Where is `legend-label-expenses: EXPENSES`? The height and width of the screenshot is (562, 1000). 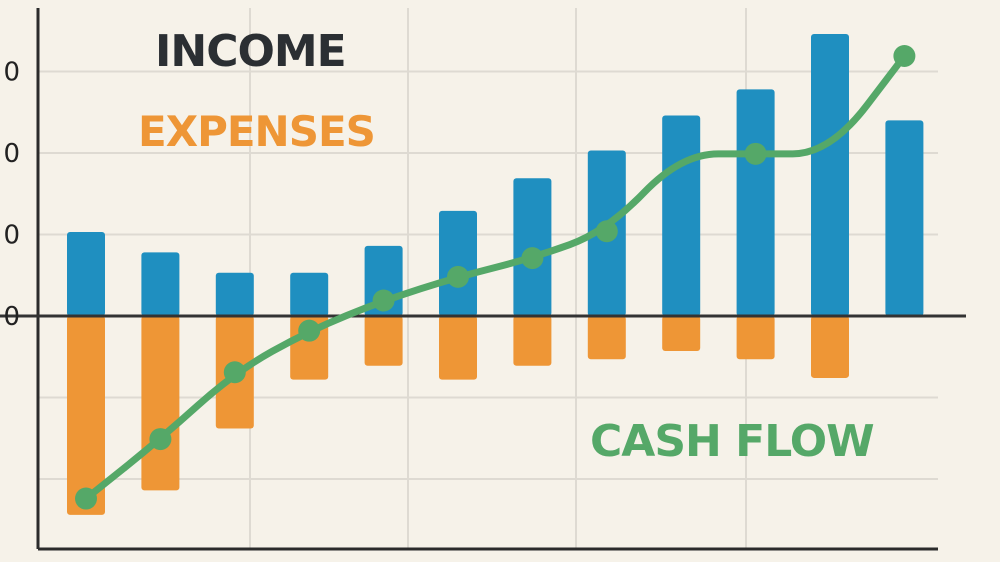
legend-label-expenses: EXPENSES is located at coordinates (256, 131).